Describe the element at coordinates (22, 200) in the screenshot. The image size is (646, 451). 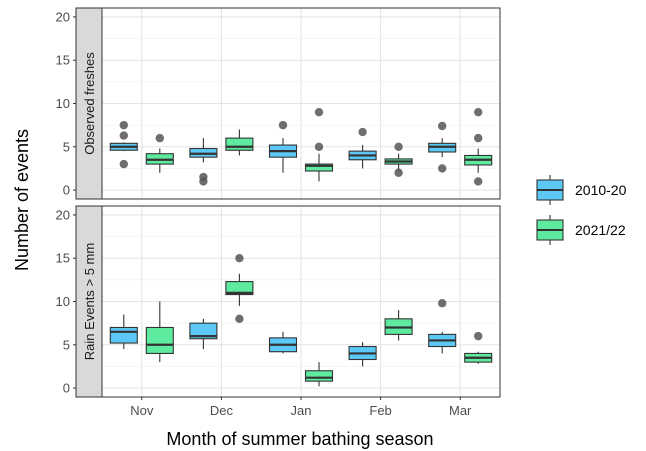
I see `y-axis-label: Number of events` at that location.